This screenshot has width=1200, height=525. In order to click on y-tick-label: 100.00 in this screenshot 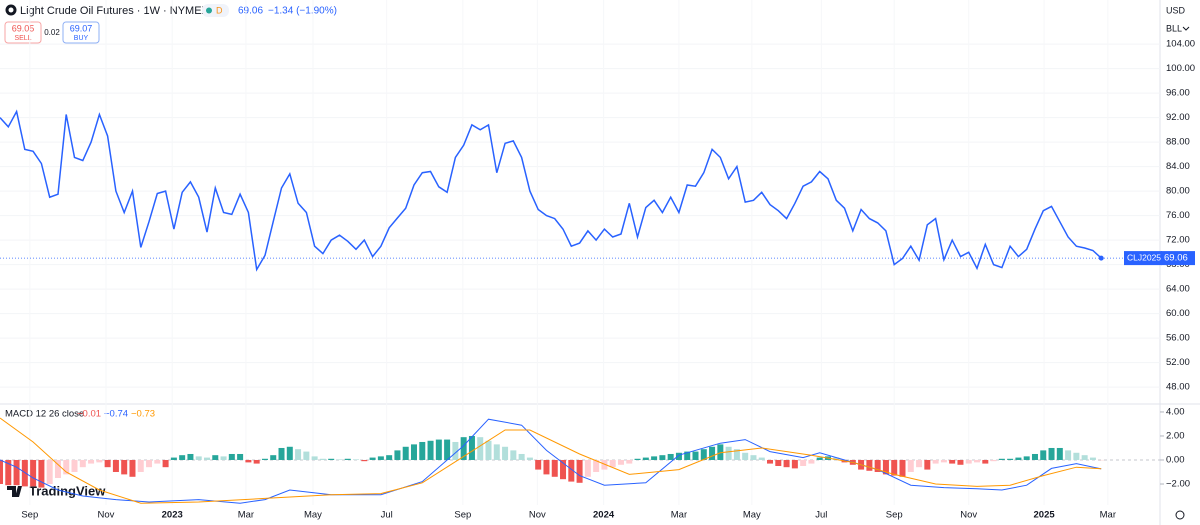, I will do `click(1180, 68)`.